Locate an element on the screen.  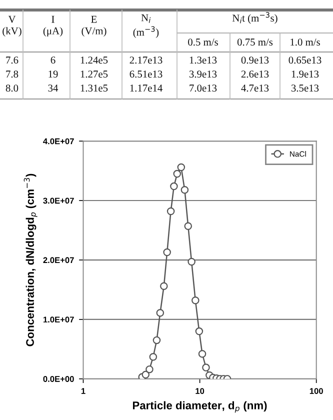
text: 3.5e13 is located at coordinates (305, 88).